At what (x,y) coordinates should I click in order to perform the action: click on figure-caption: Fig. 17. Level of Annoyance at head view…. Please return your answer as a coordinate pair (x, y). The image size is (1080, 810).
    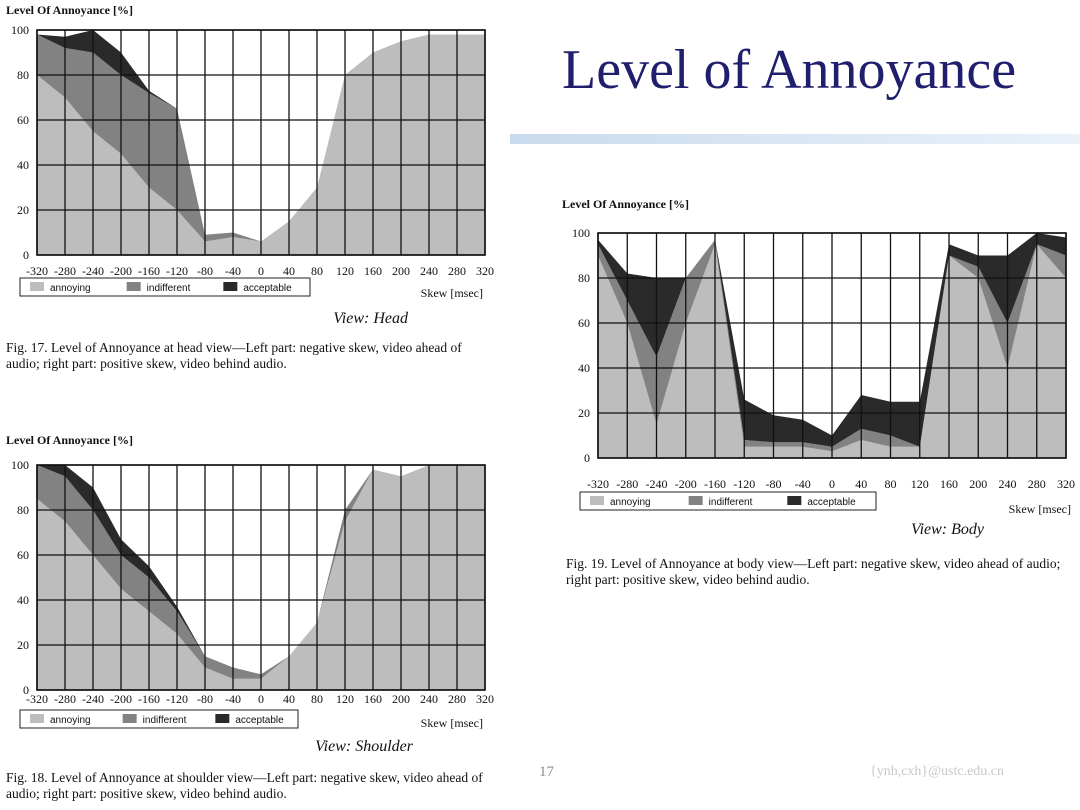
    Looking at the image, I should click on (234, 355).